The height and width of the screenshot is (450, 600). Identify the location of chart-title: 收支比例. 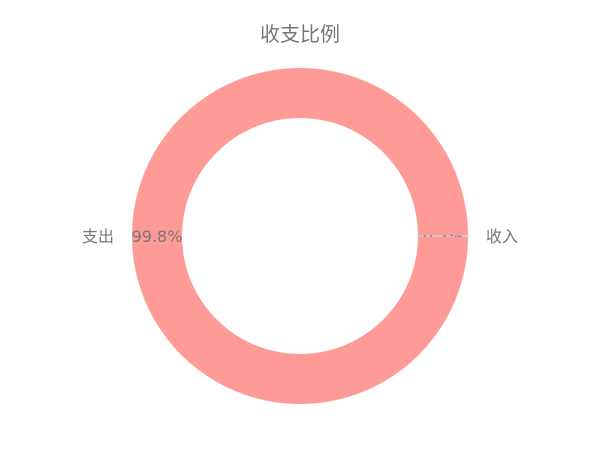
(300, 34).